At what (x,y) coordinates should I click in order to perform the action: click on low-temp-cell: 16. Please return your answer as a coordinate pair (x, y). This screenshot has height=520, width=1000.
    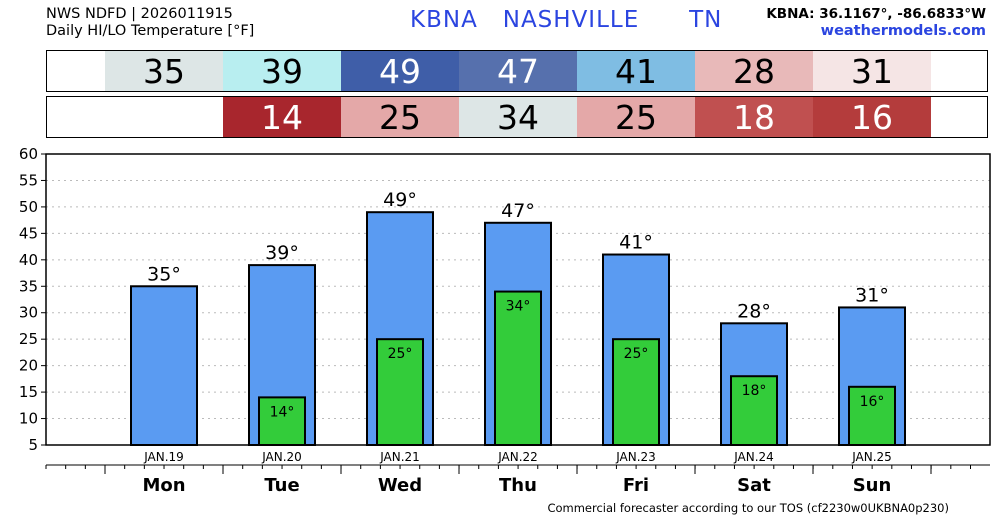
    Looking at the image, I should click on (872, 117).